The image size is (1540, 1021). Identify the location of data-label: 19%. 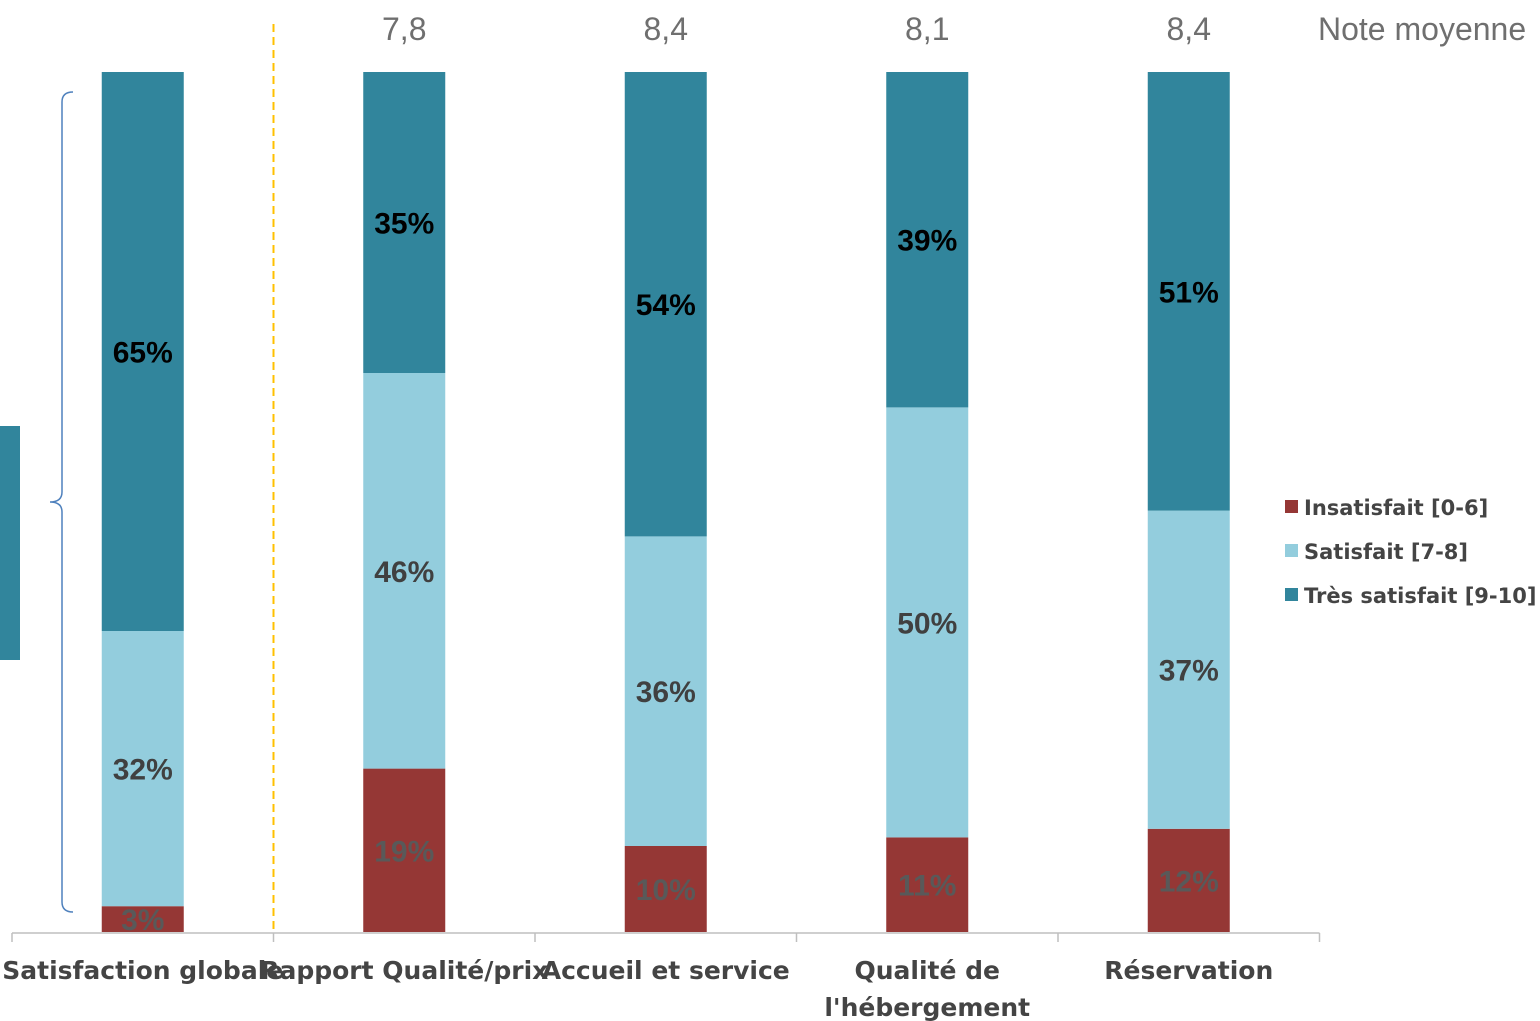
(404, 851).